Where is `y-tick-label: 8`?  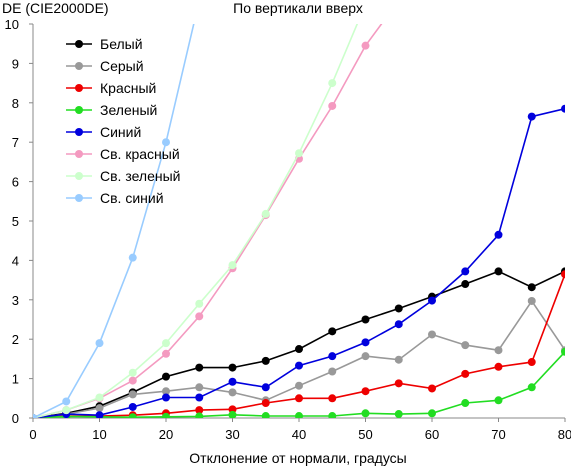
y-tick-label: 8 is located at coordinates (15, 103).